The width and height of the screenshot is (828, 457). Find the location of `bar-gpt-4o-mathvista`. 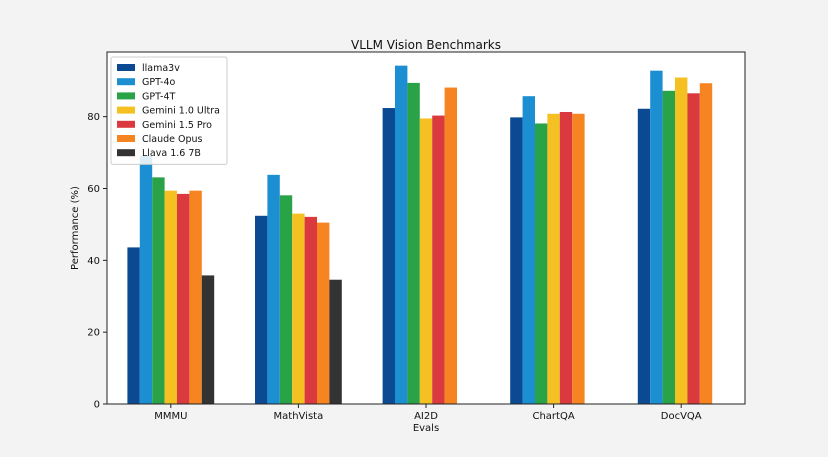

bar-gpt-4o-mathvista is located at coordinates (273, 289).